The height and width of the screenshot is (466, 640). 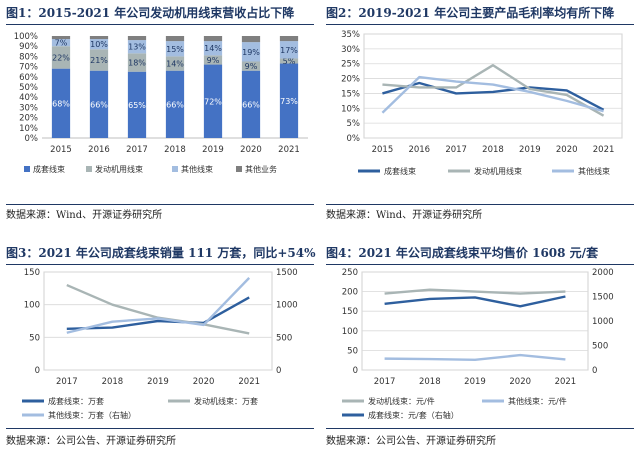 I want to click on y-tick-label: 5%, so click(x=354, y=124).